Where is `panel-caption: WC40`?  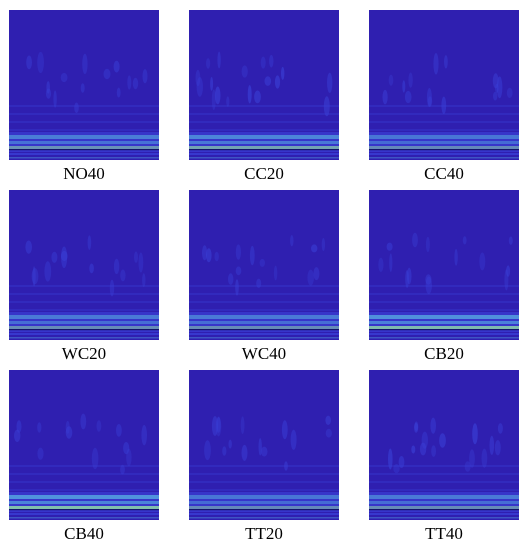
panel-caption: WC40 is located at coordinates (264, 353).